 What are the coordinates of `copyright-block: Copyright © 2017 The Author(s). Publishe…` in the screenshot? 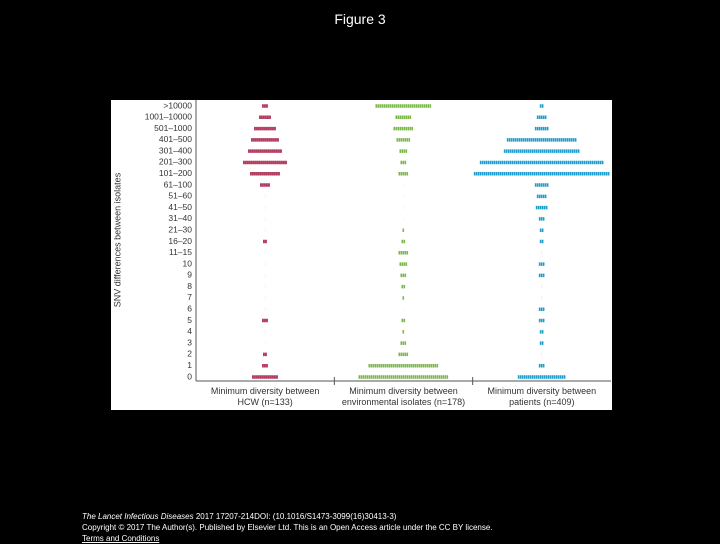 It's located at (297, 533).